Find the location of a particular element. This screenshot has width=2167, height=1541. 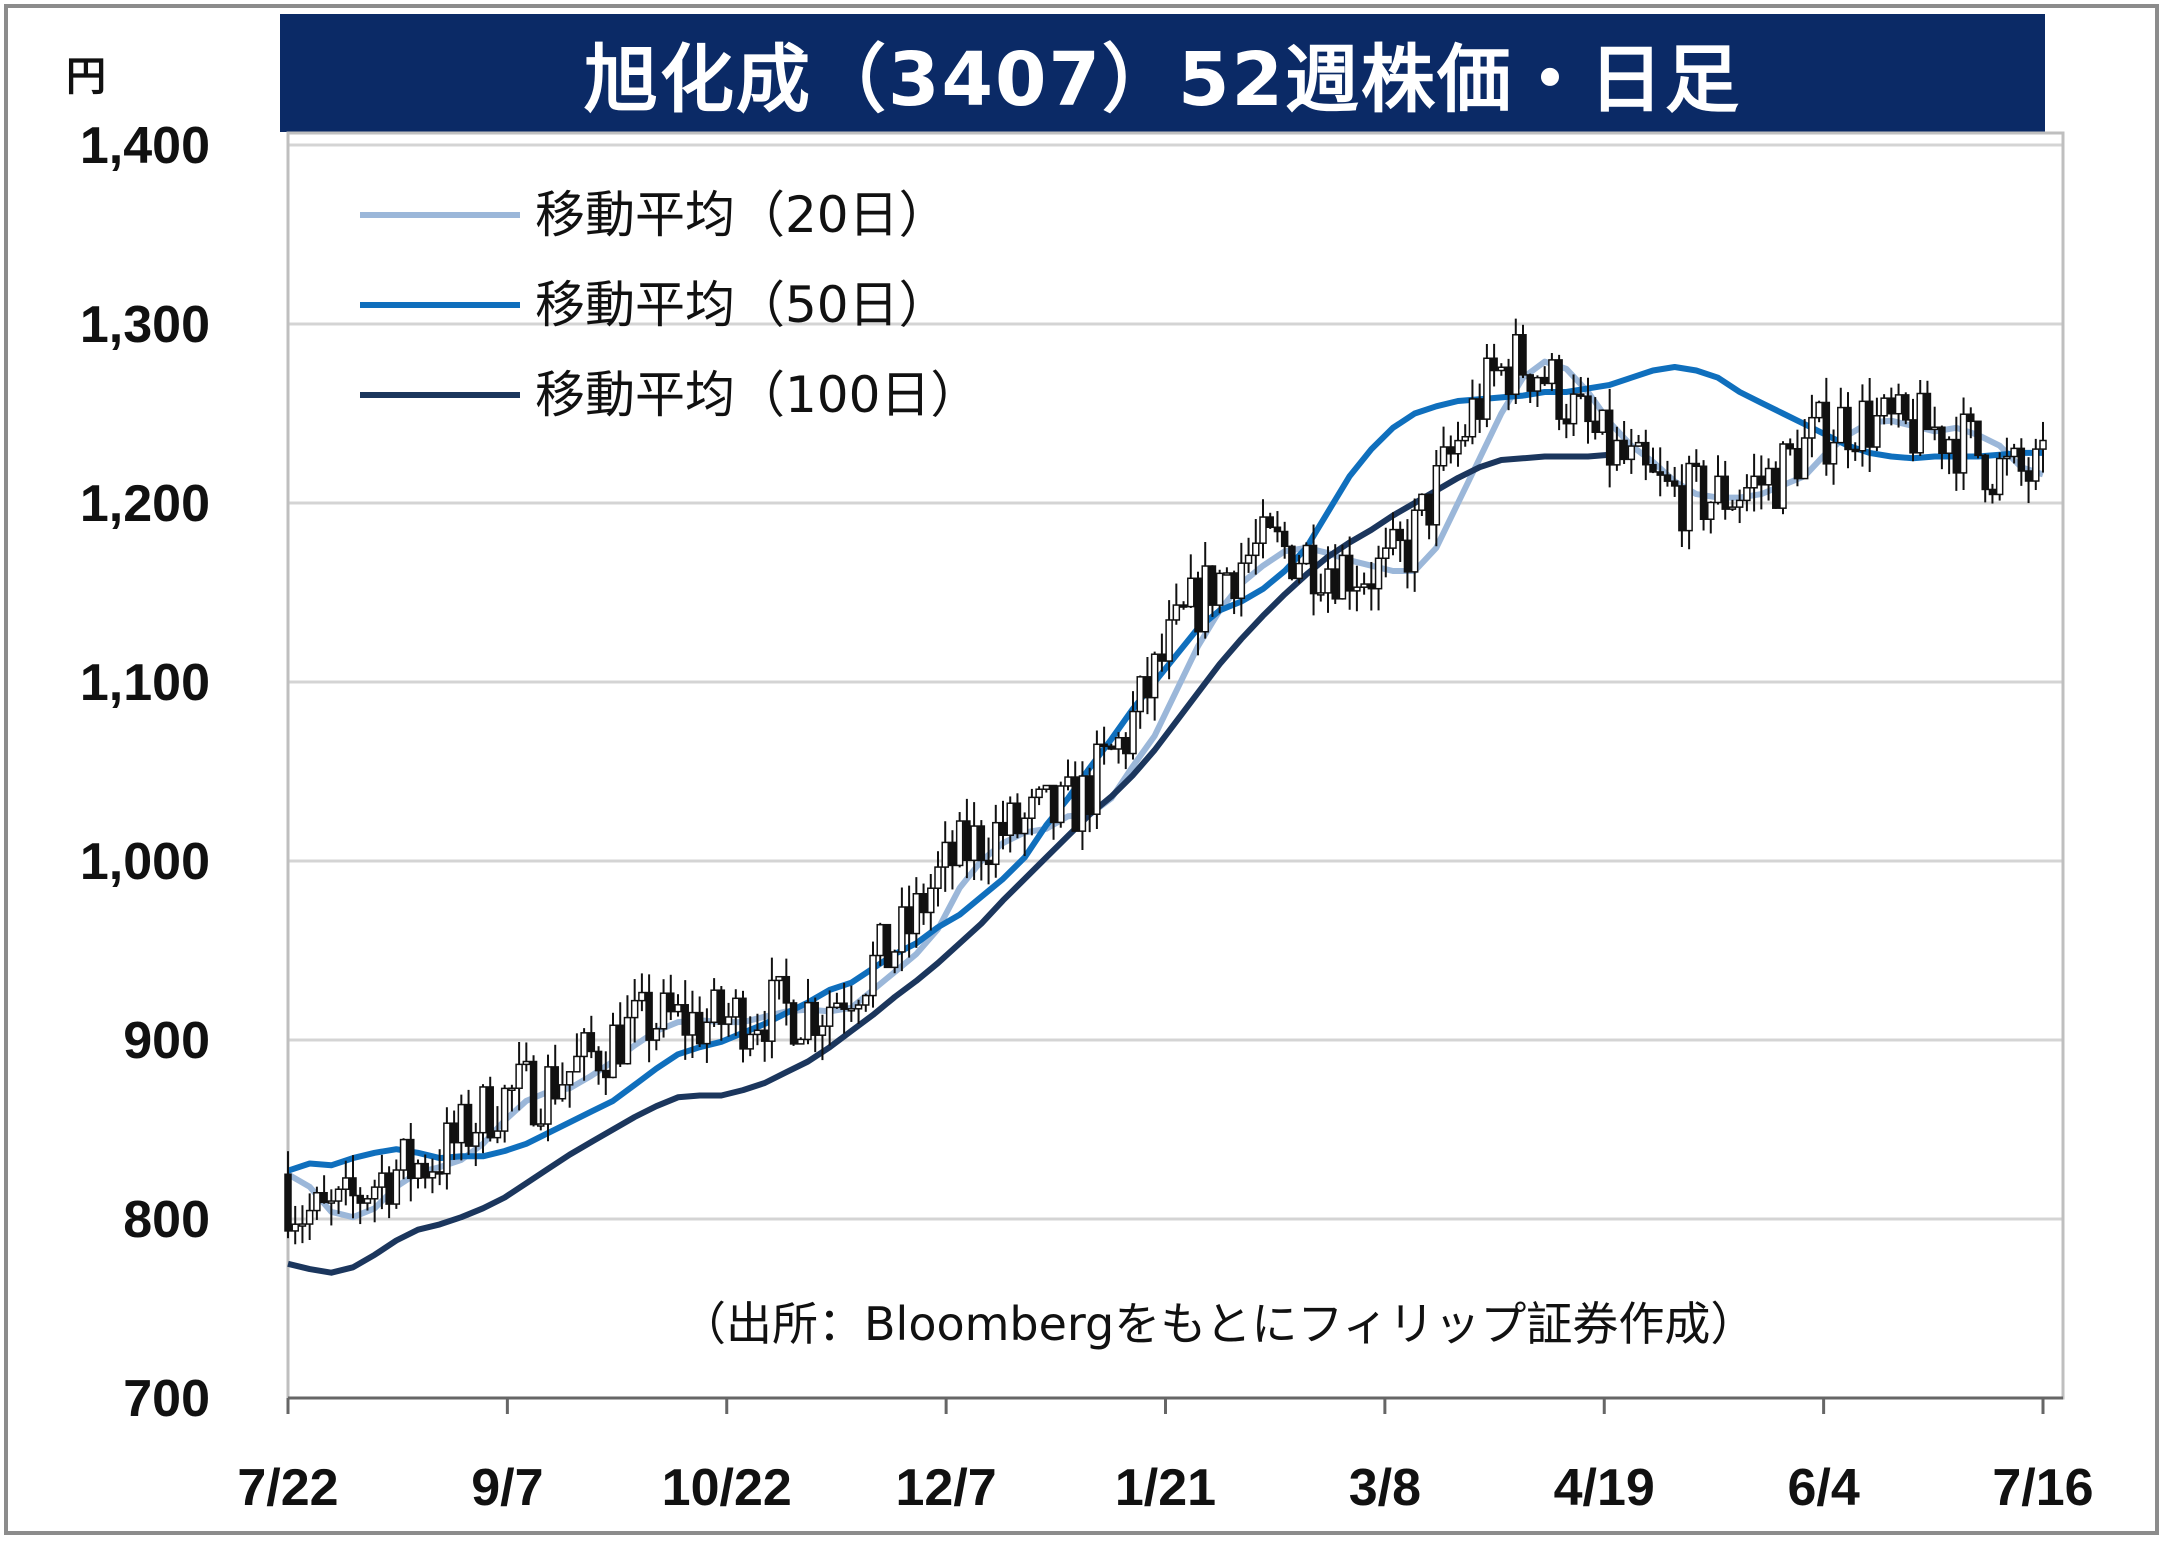

legend-label: 移動平均（50日） is located at coordinates (742, 305).